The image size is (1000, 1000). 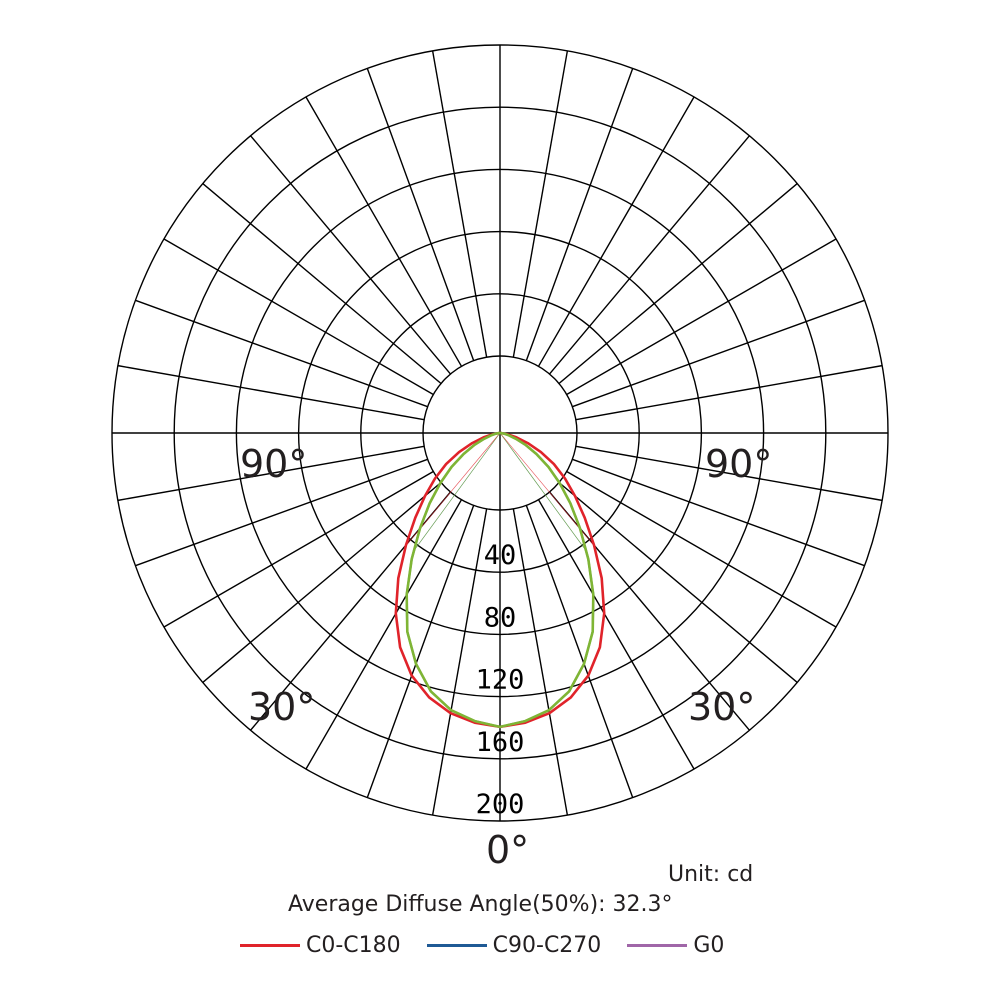 What do you see at coordinates (547, 945) in the screenshot?
I see `legend-label: C90-C270` at bounding box center [547, 945].